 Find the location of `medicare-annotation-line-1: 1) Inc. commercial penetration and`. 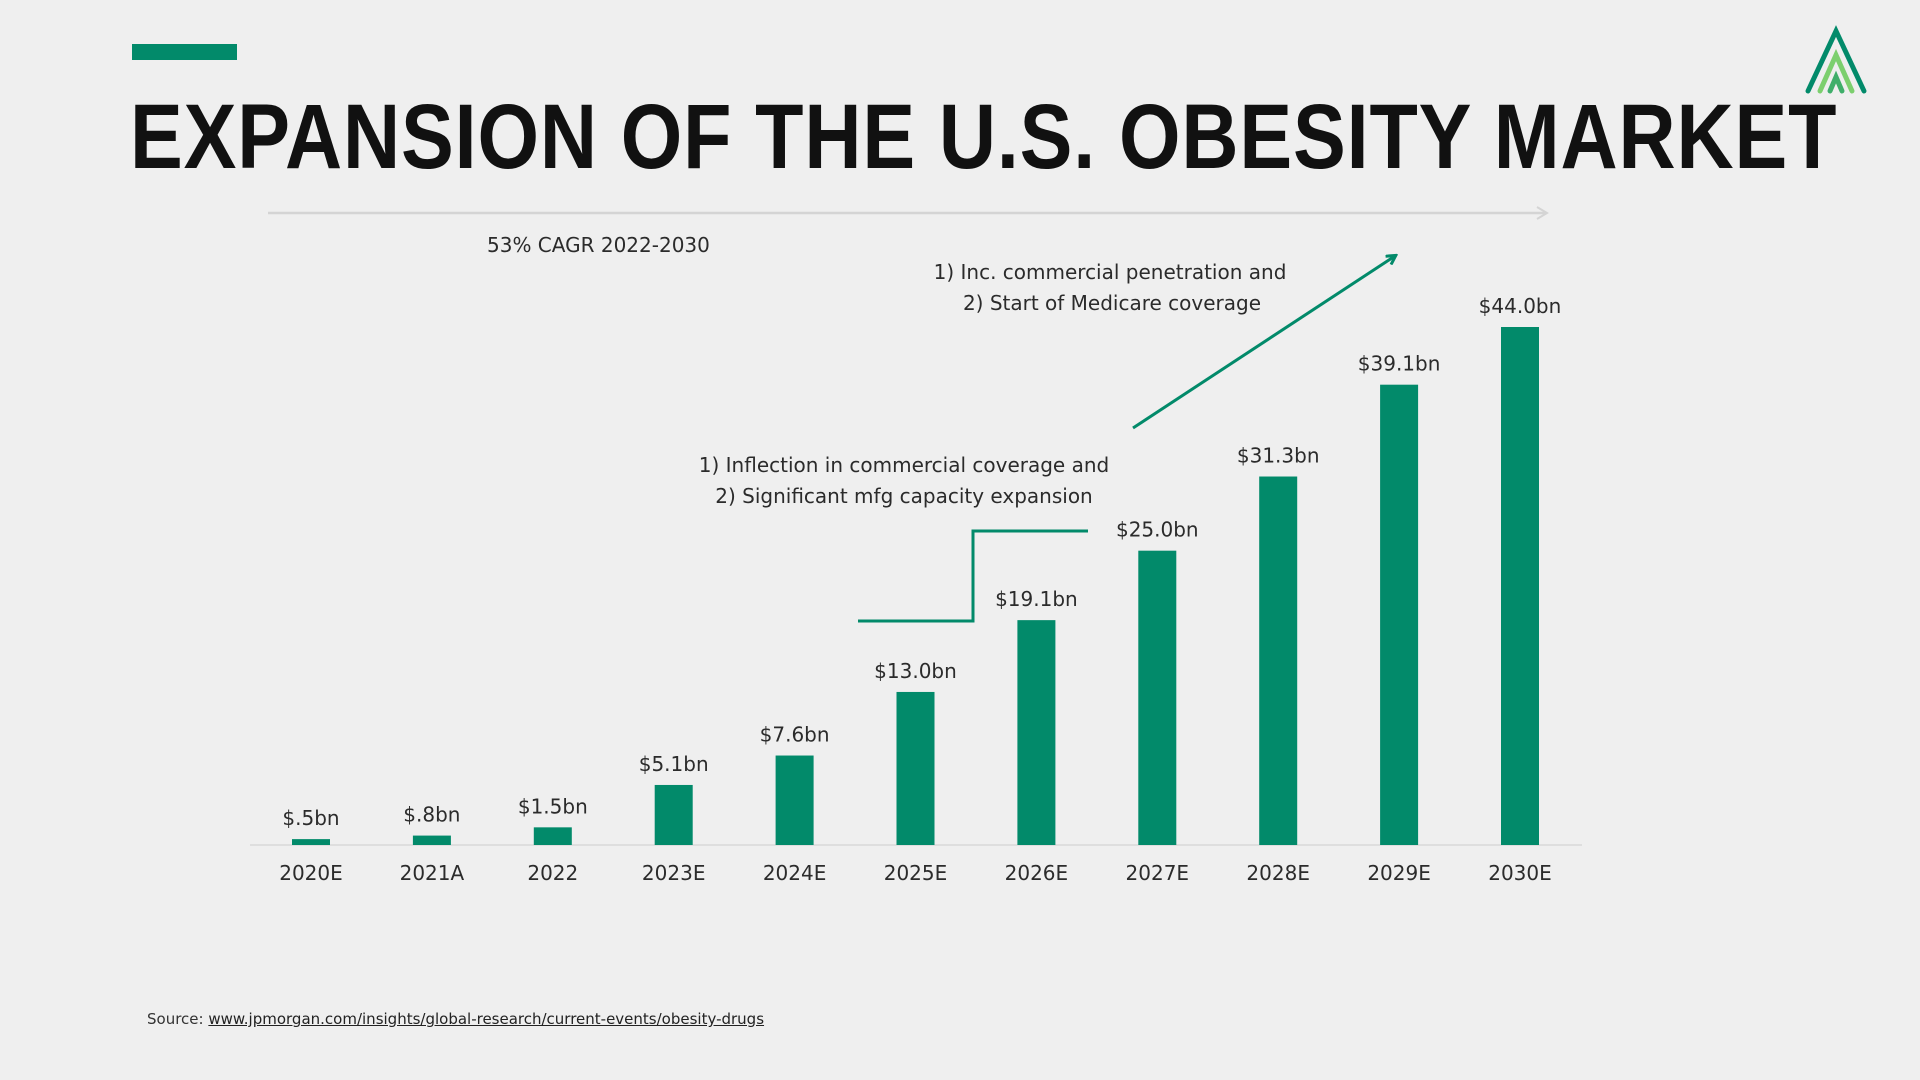

medicare-annotation-line-1: 1) Inc. commercial penetration and is located at coordinates (1110, 272).